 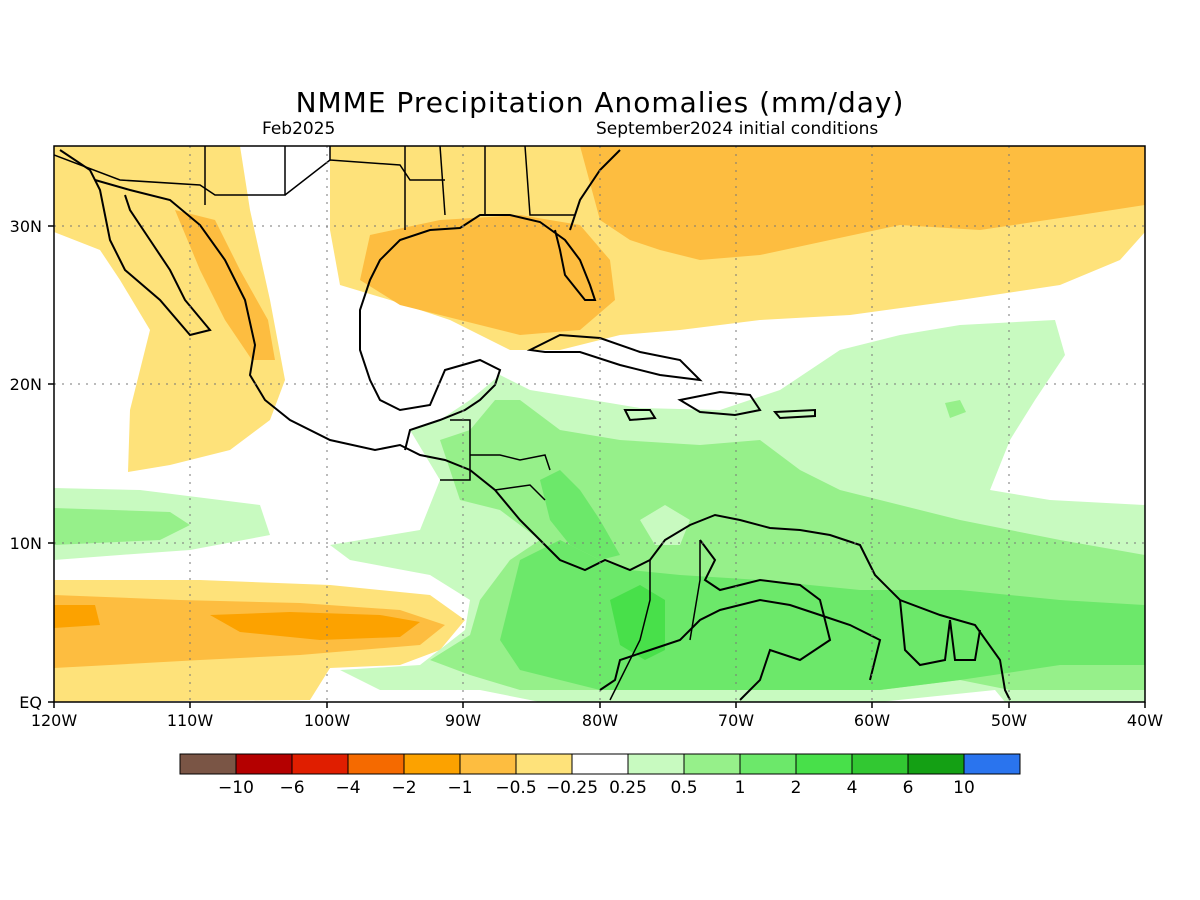 I want to click on legend-label: −0.25, so click(x=572, y=788).